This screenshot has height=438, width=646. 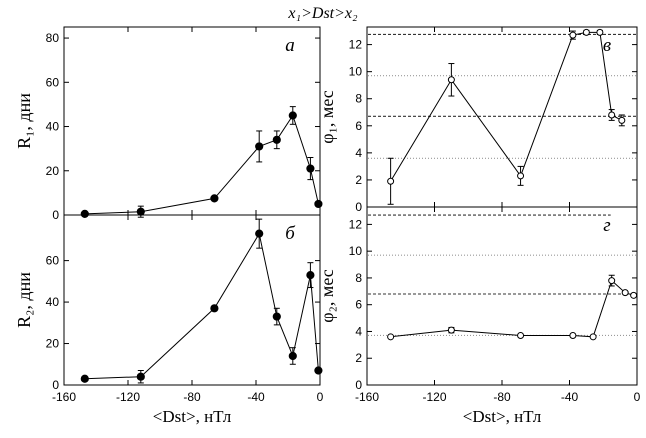 What do you see at coordinates (290, 45) in the screenshot?
I see `panel-label: а` at bounding box center [290, 45].